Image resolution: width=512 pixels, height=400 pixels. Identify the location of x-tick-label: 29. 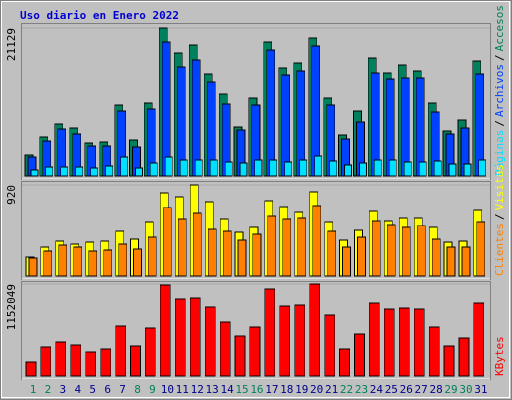
(450, 389).